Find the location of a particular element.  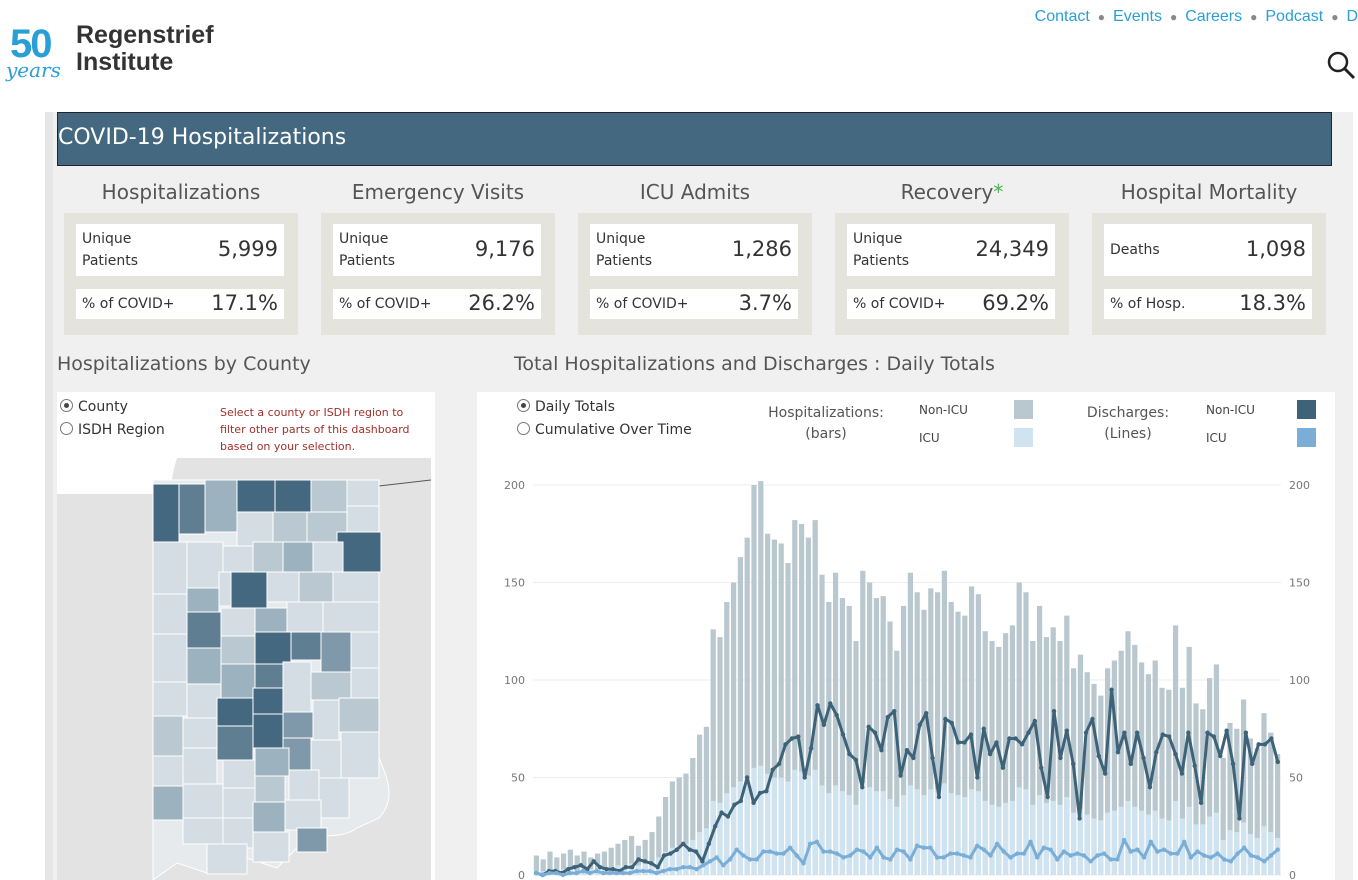

nav-more: D is located at coordinates (1352, 16).